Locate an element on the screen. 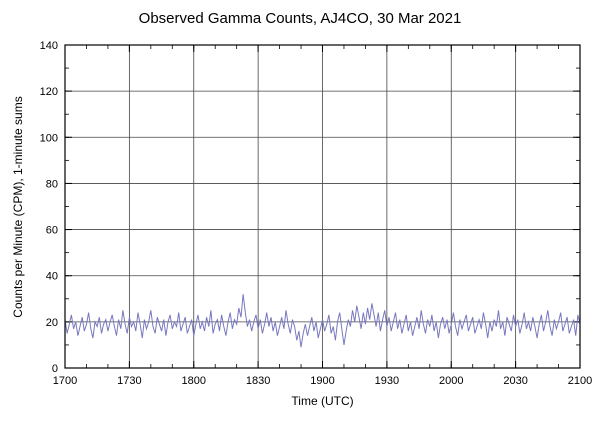  x-axis-label: Time (UTC) is located at coordinates (322, 401).